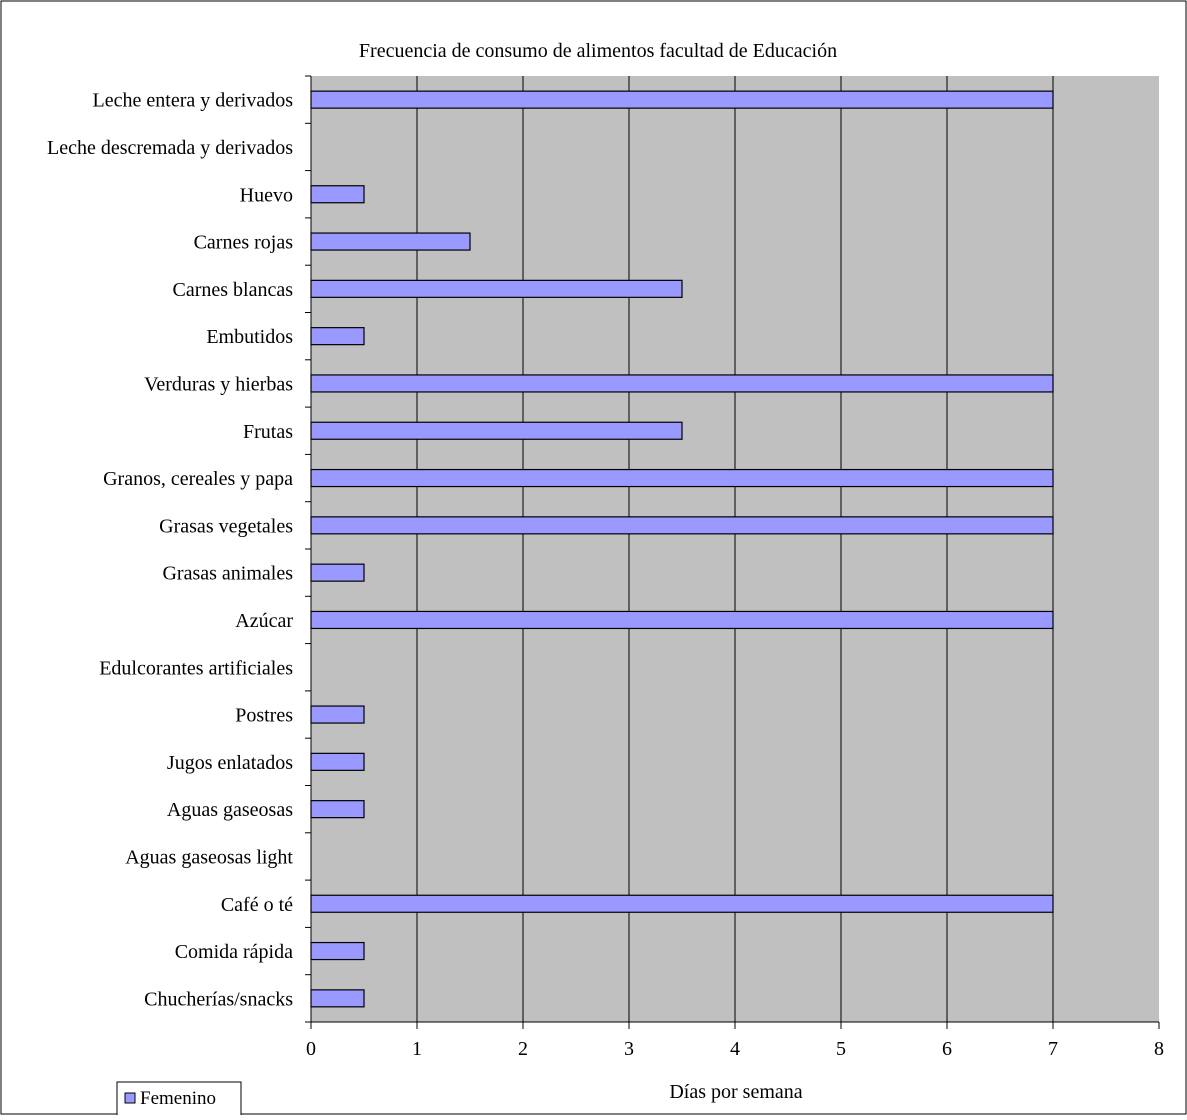 This screenshot has height=1120, width=1187. Describe the element at coordinates (629, 1049) in the screenshot. I see `x-tick-label: 3` at that location.